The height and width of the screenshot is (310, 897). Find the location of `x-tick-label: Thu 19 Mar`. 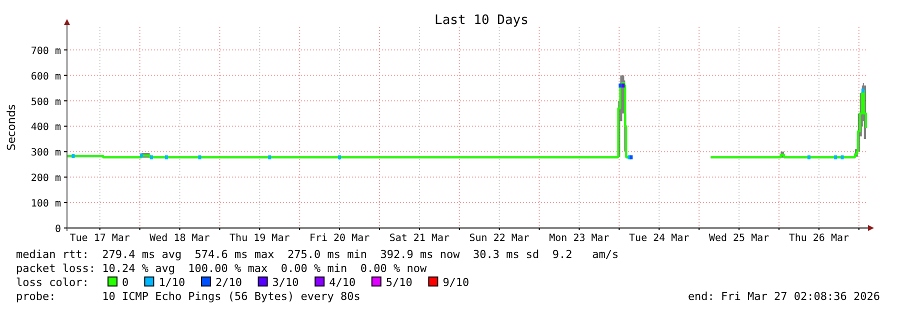

x-tick-label: Thu 19 Mar is located at coordinates (260, 238).